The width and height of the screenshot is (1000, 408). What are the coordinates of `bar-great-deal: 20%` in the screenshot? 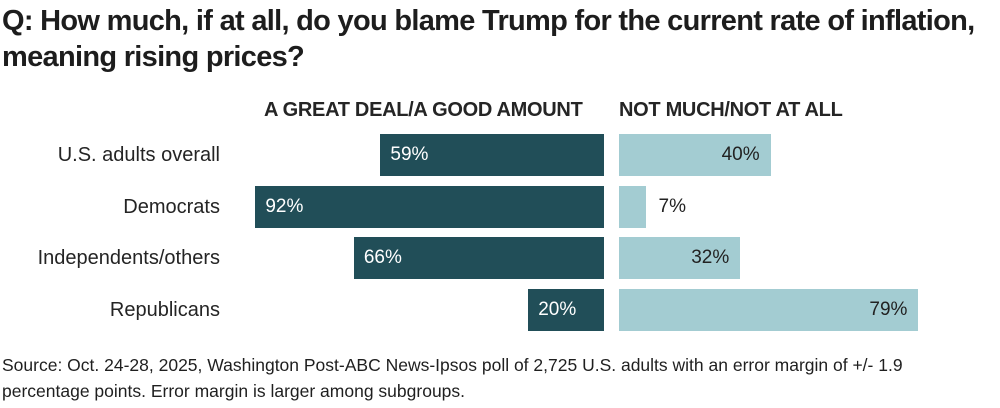 It's located at (566, 309).